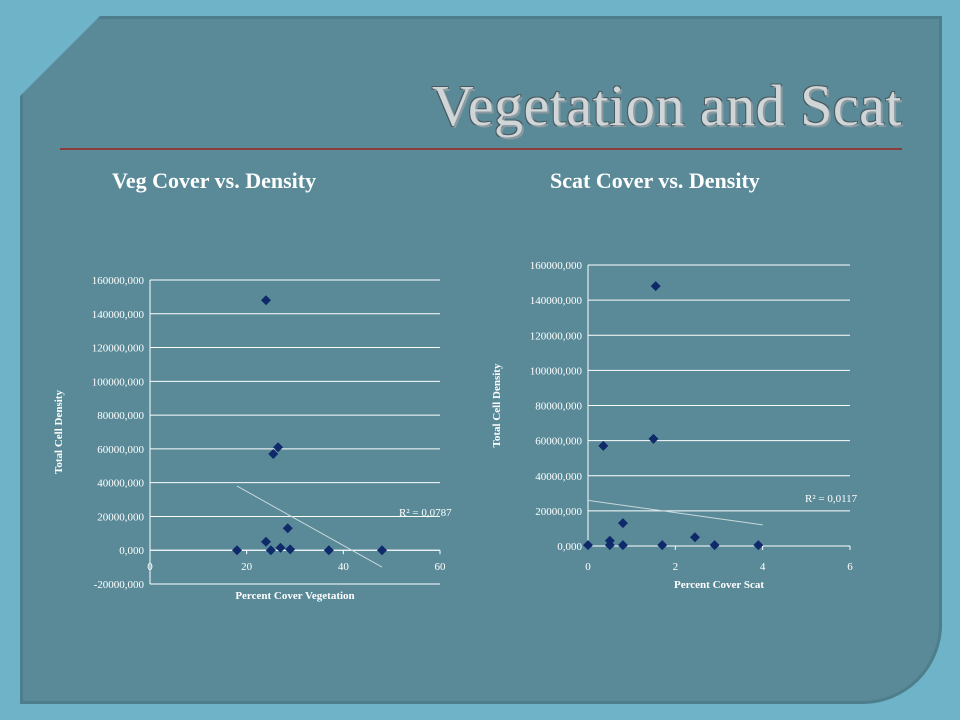 This screenshot has width=960, height=720. Describe the element at coordinates (150, 567) in the screenshot. I see `veg-x-tick-label: 0` at that location.